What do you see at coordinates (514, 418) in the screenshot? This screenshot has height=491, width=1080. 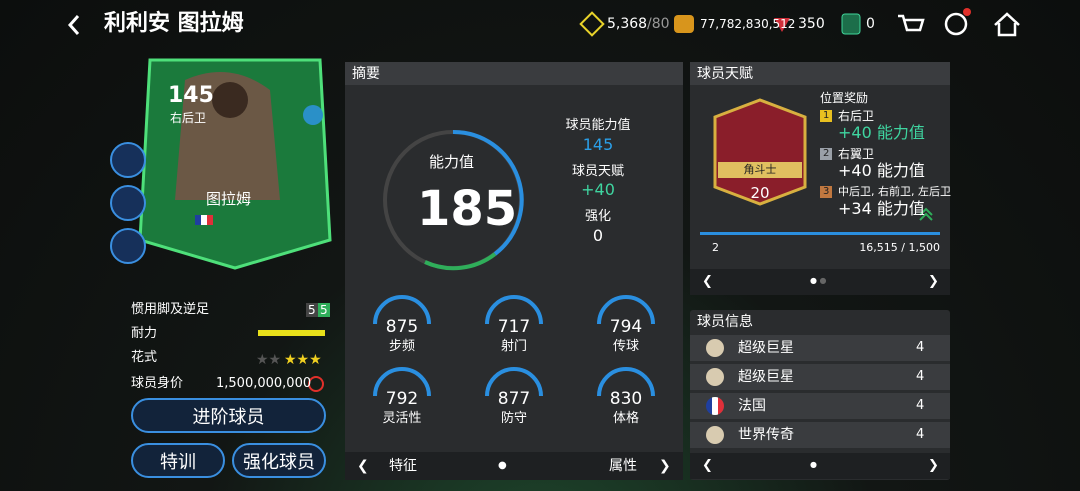 I see `stat-label: 防守` at bounding box center [514, 418].